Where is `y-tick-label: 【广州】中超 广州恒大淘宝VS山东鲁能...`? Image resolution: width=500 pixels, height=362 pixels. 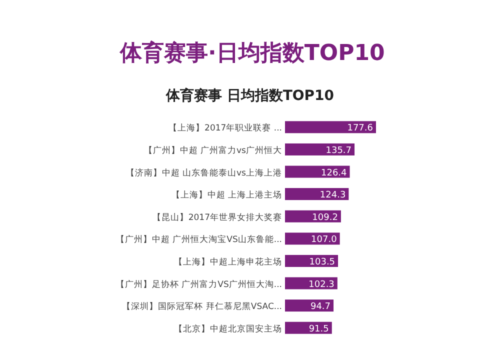
y-tick-label: 【广州】中超 广州恒大淘宝VS山东鲁能... is located at coordinates (199, 240).